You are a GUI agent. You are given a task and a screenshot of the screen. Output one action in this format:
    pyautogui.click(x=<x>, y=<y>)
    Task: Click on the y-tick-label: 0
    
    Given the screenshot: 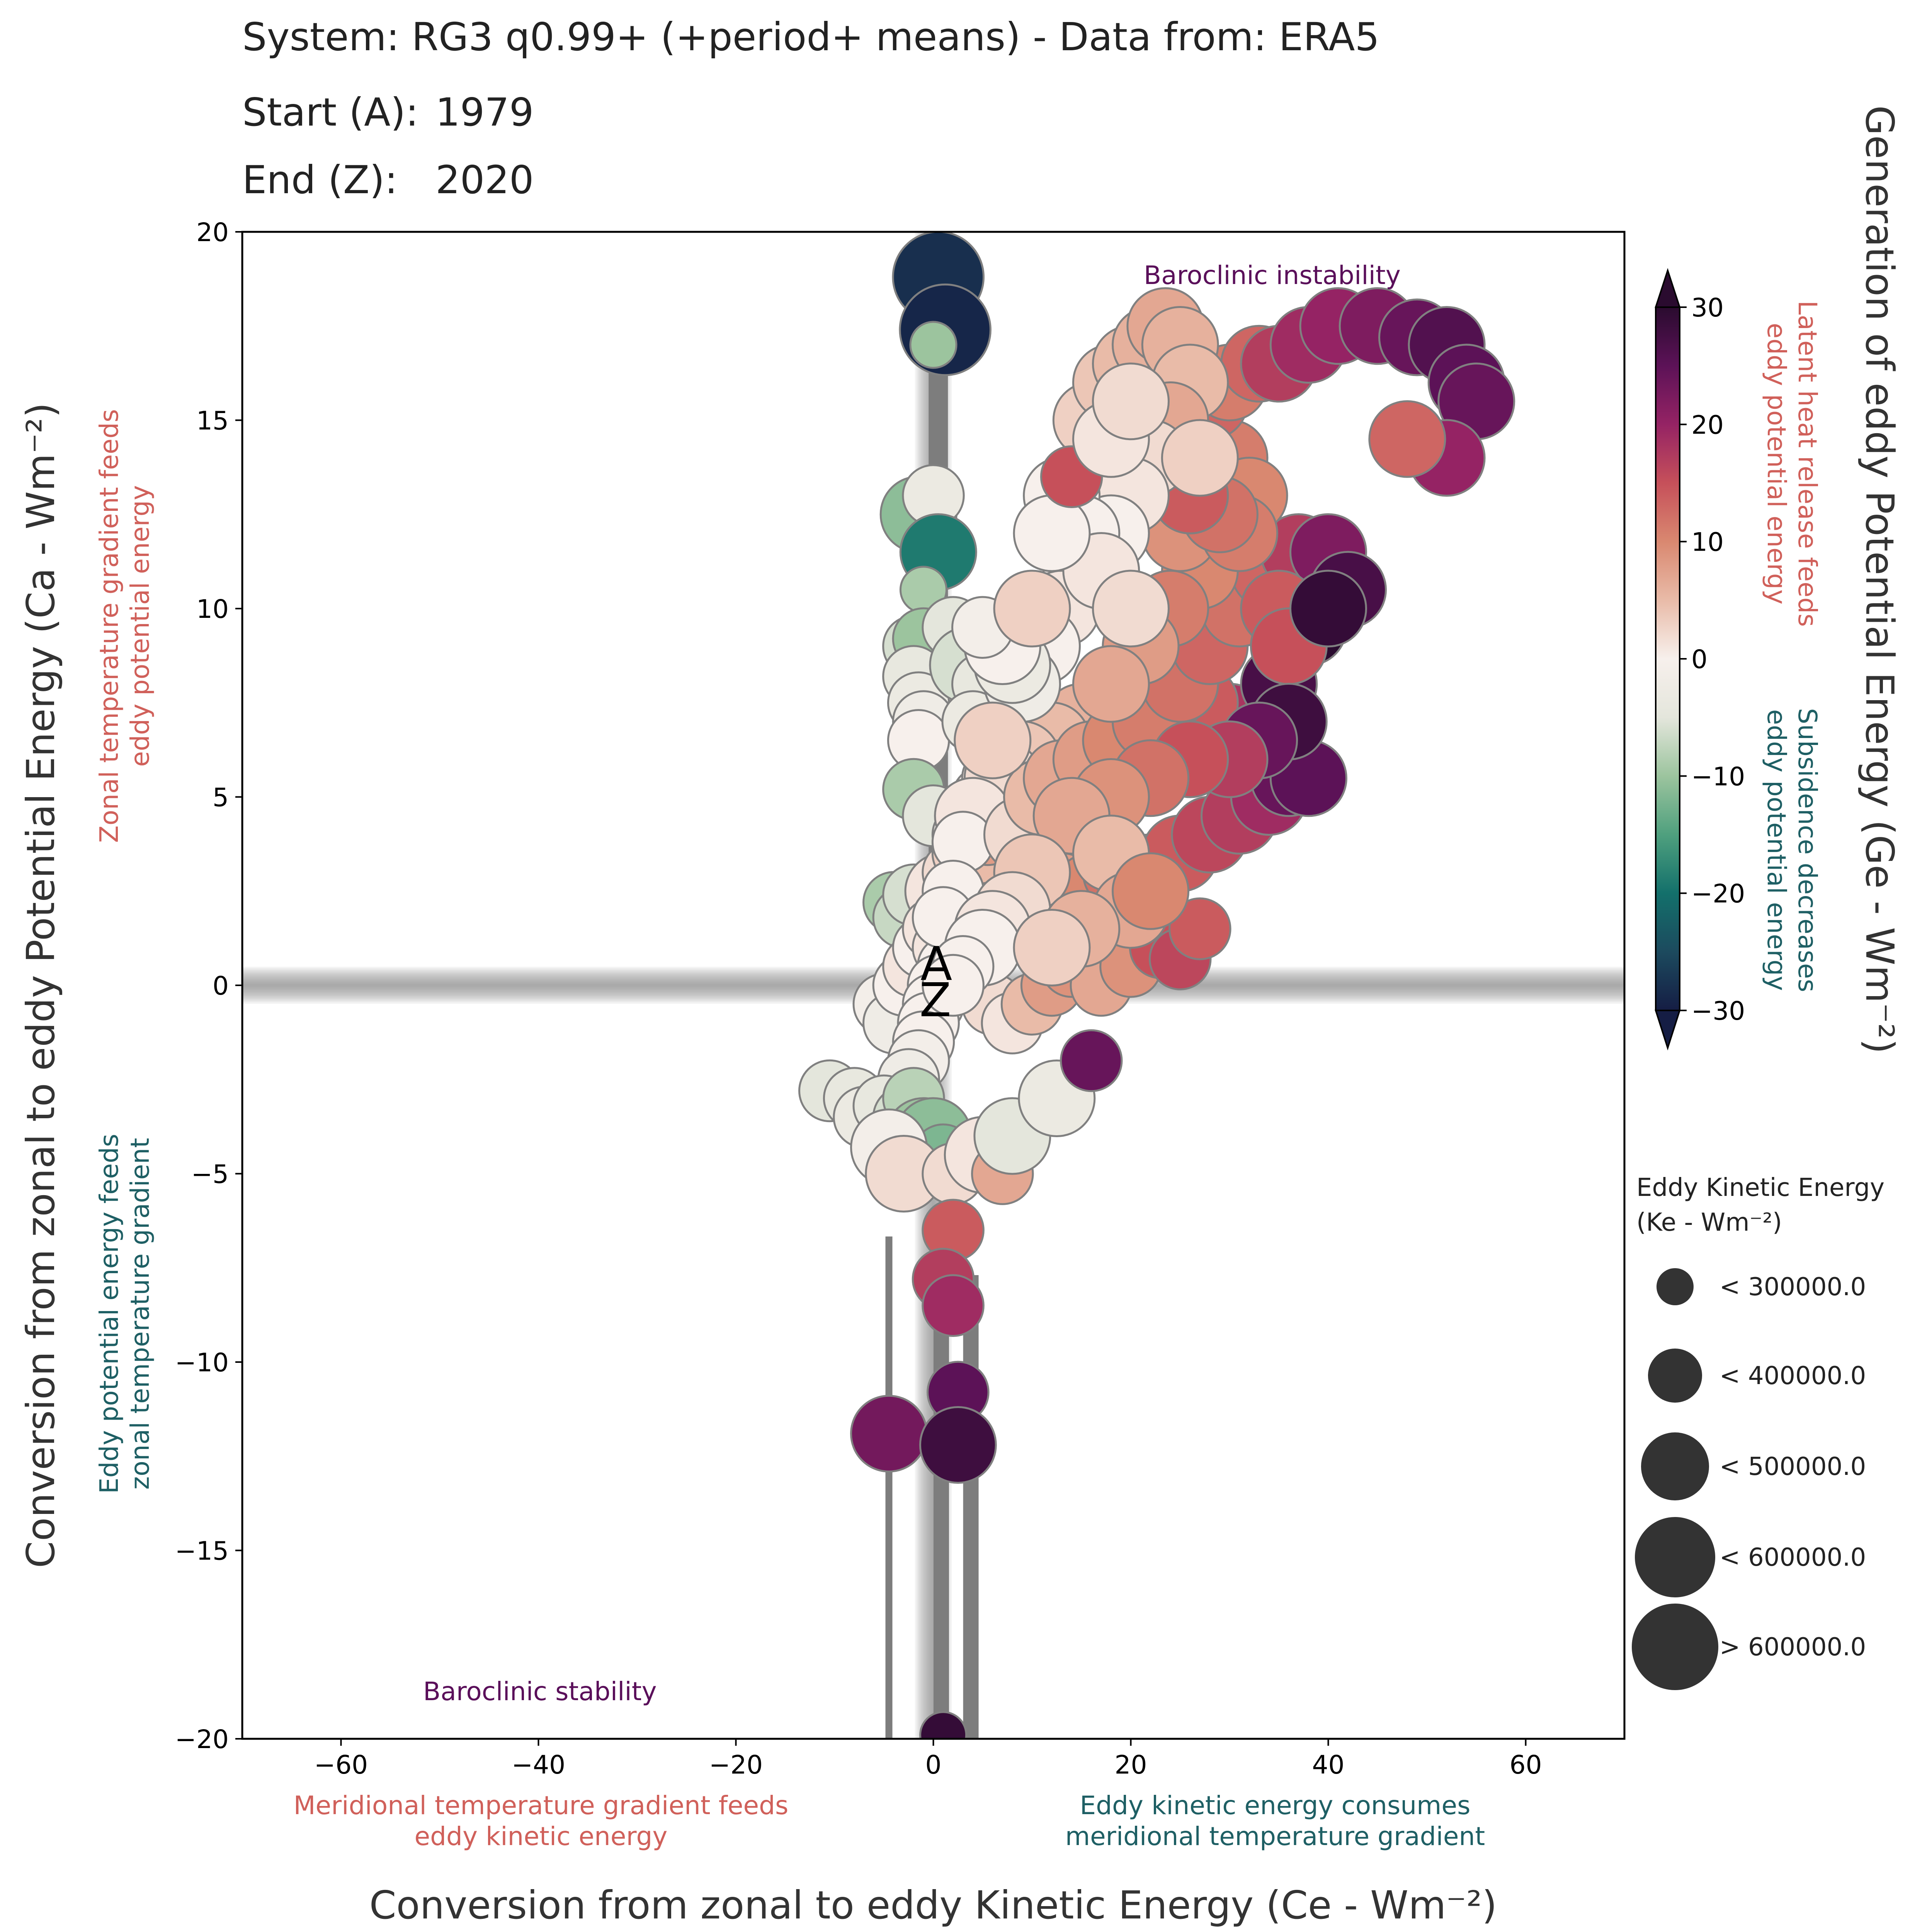 What is the action you would take?
    pyautogui.click(x=221, y=986)
    